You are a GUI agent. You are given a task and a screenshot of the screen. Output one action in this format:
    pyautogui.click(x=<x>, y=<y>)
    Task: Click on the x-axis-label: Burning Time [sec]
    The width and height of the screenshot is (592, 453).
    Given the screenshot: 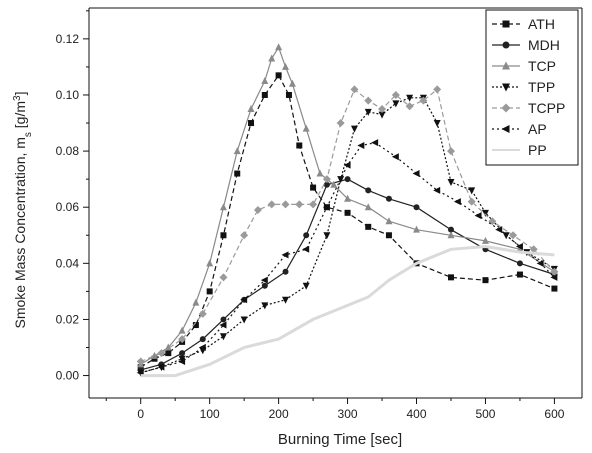 What is the action you would take?
    pyautogui.click(x=340, y=439)
    